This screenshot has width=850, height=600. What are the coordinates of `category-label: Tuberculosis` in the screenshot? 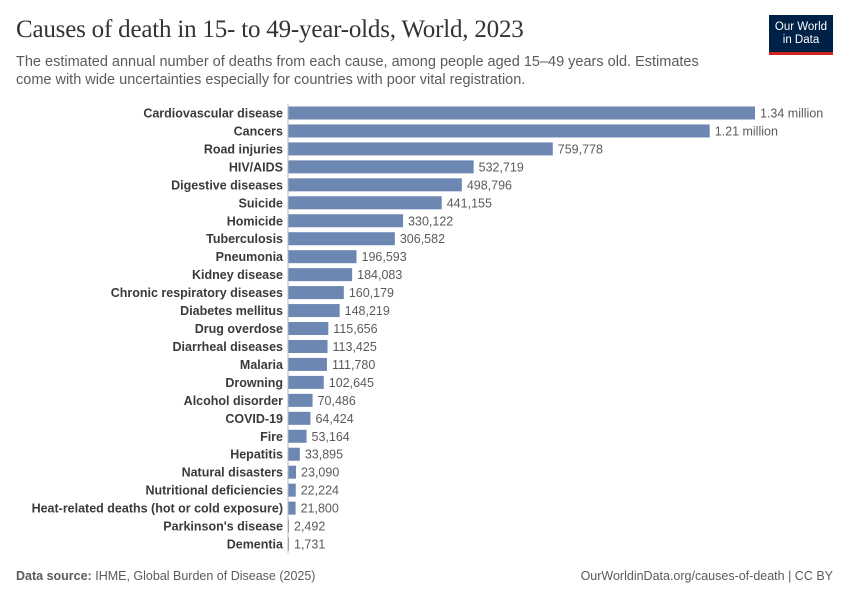 It's located at (244, 239).